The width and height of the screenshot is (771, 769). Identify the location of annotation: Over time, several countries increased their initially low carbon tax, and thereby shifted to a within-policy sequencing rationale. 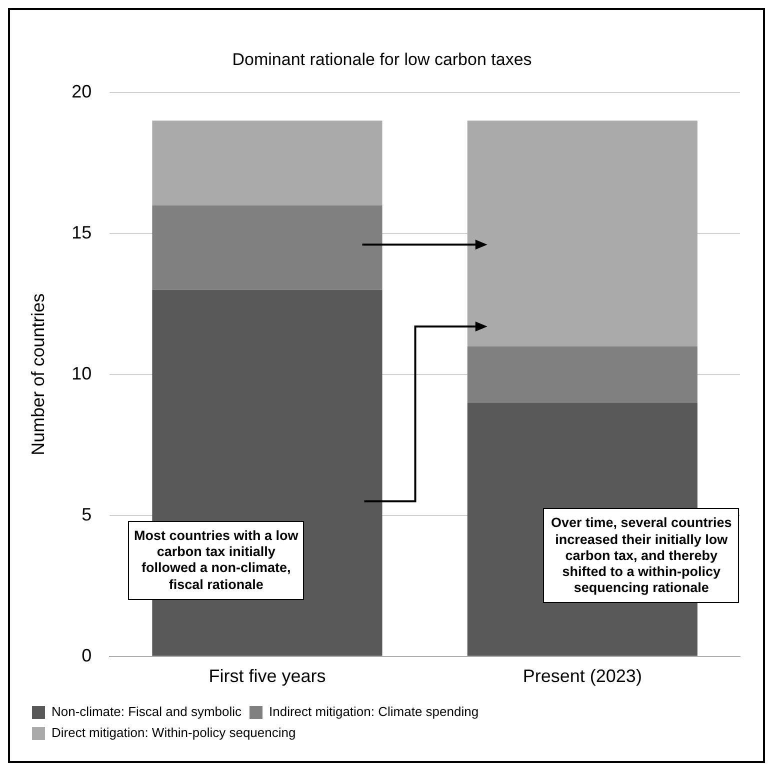
(641, 556).